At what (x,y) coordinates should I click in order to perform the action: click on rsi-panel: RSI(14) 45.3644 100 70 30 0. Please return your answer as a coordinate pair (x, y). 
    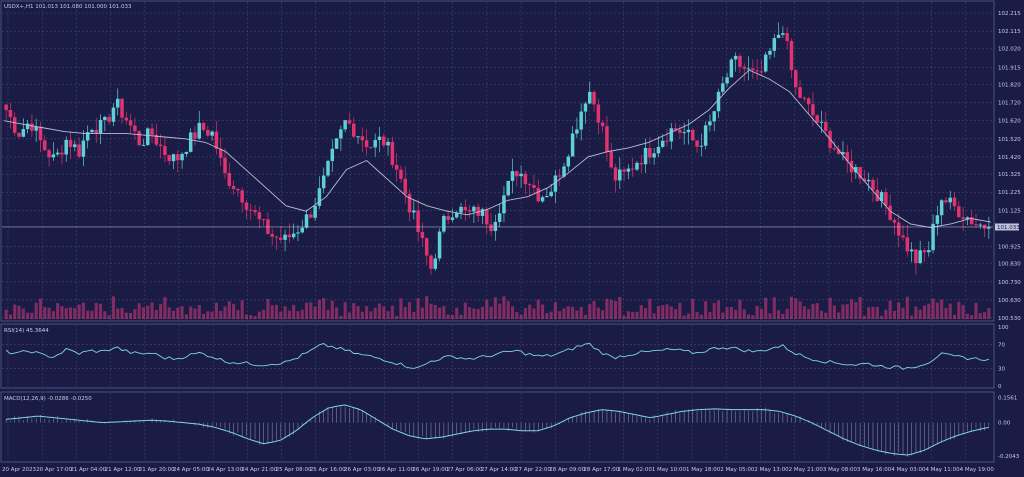
    Looking at the image, I should click on (504, 356).